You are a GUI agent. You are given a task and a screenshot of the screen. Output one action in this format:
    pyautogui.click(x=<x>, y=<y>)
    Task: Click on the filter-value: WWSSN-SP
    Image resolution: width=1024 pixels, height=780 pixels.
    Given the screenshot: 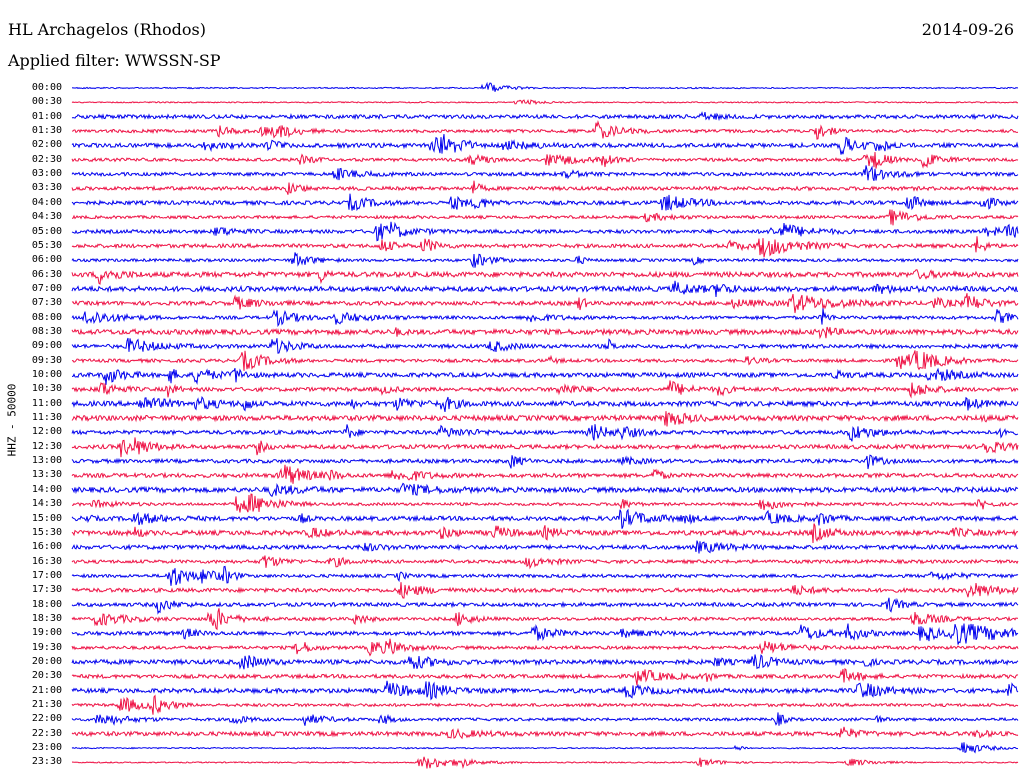 What is the action you would take?
    pyautogui.click(x=172, y=60)
    